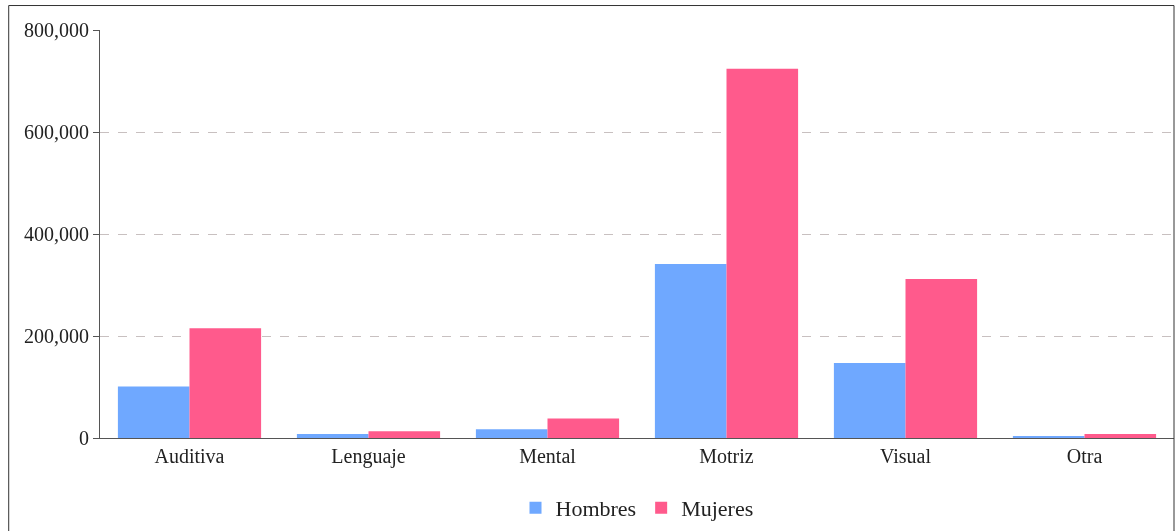 The height and width of the screenshot is (531, 1176). I want to click on y-tick-label: 800,000, so click(56, 30).